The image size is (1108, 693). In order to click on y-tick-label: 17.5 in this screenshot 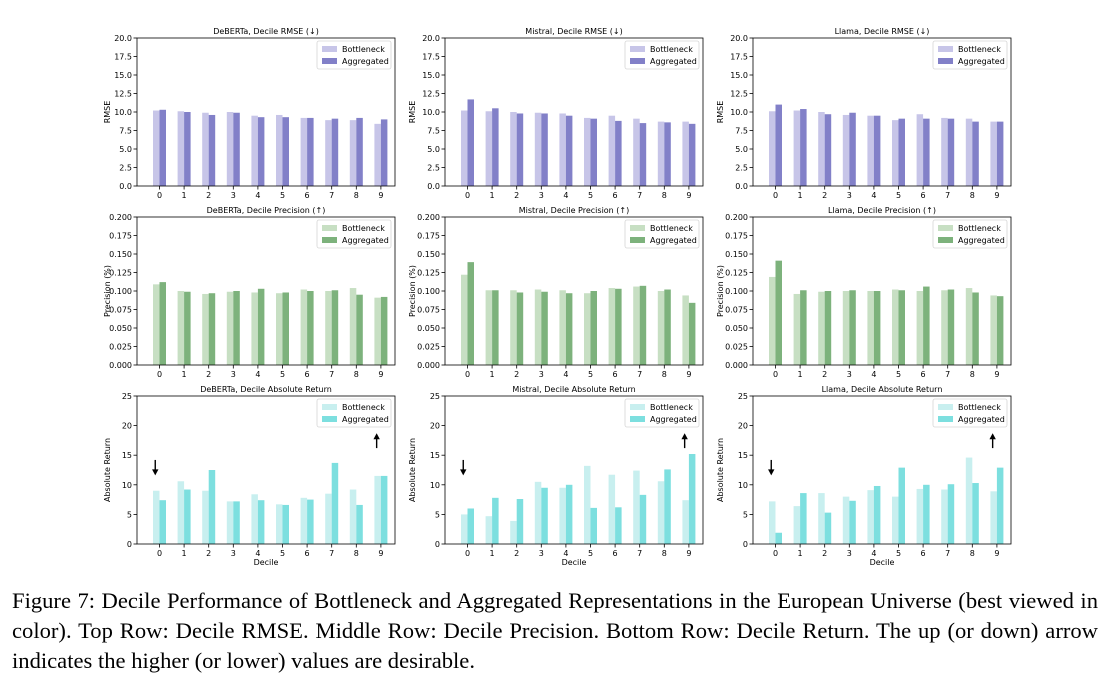, I will do `click(123, 57)`.